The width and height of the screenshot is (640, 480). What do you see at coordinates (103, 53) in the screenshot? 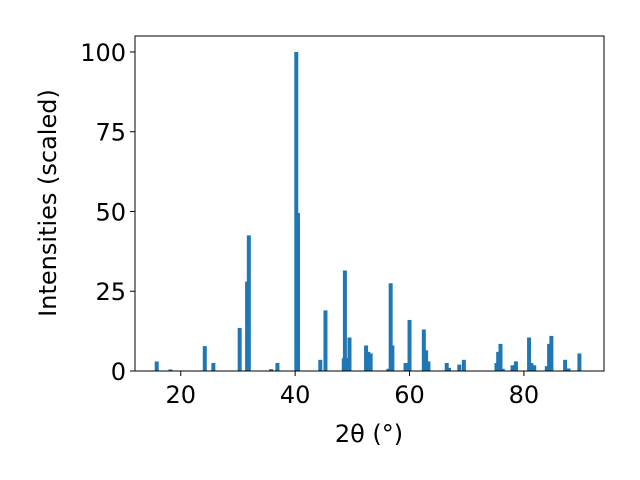
I see `y-tick-label: 100` at bounding box center [103, 53].